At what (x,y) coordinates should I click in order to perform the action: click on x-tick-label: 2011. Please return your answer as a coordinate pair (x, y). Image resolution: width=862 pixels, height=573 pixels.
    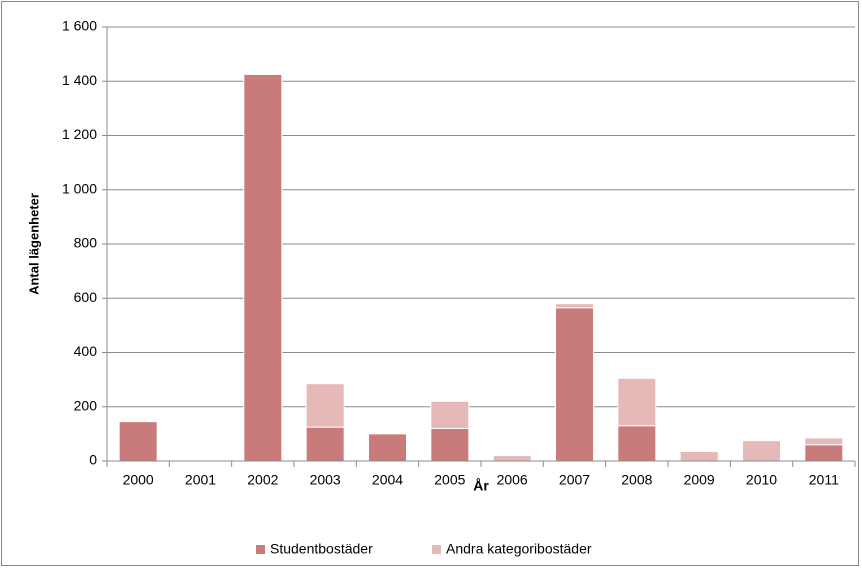
    Looking at the image, I should click on (824, 480).